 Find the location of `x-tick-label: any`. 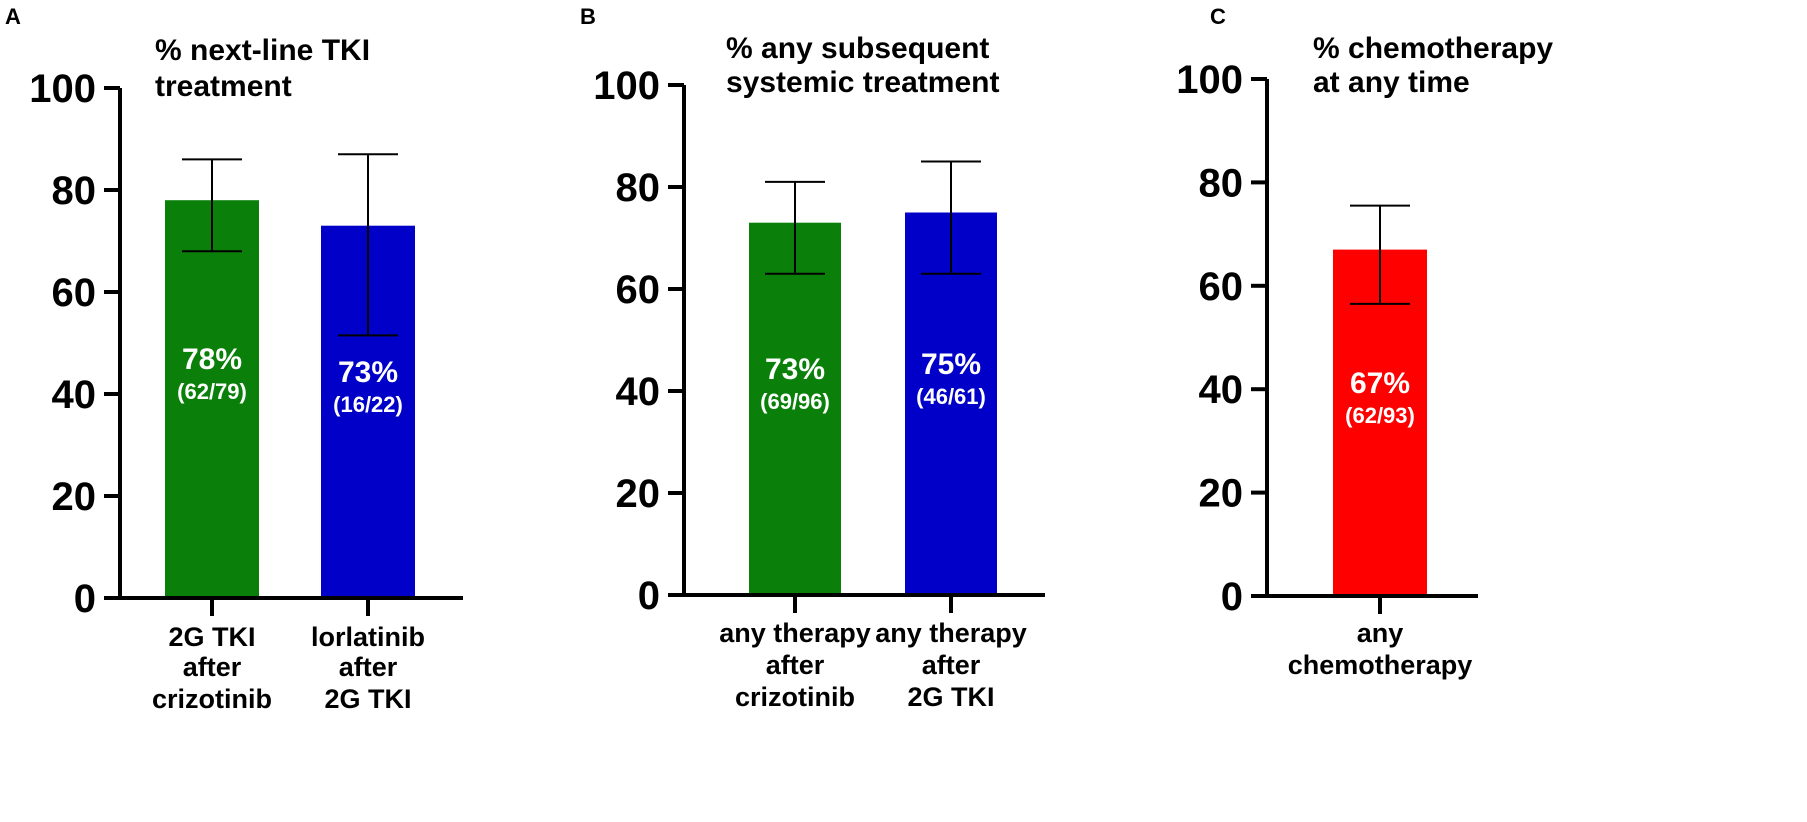

x-tick-label: any is located at coordinates (1380, 633).